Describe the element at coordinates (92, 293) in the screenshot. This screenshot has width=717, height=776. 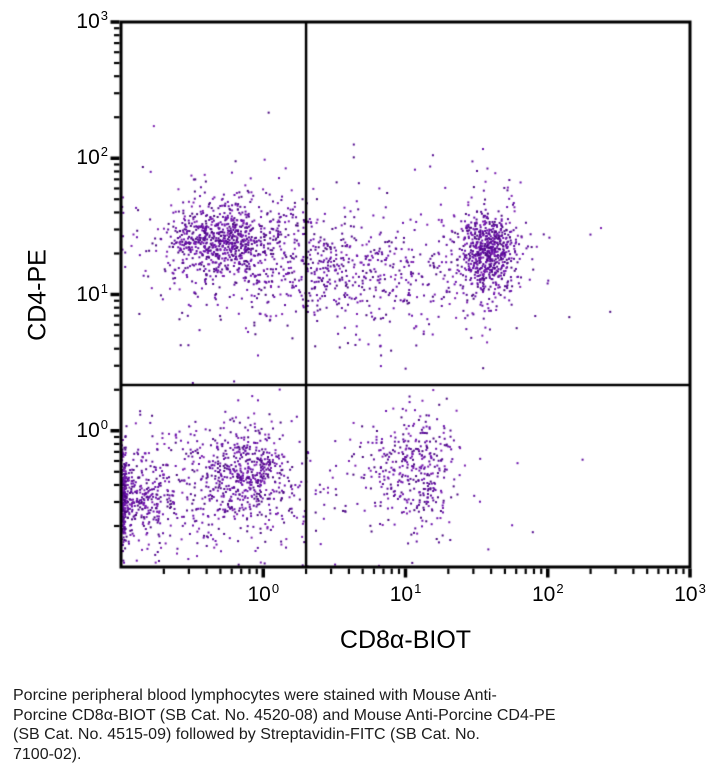
I see `y-tick-label-10e1: 10¹` at that location.